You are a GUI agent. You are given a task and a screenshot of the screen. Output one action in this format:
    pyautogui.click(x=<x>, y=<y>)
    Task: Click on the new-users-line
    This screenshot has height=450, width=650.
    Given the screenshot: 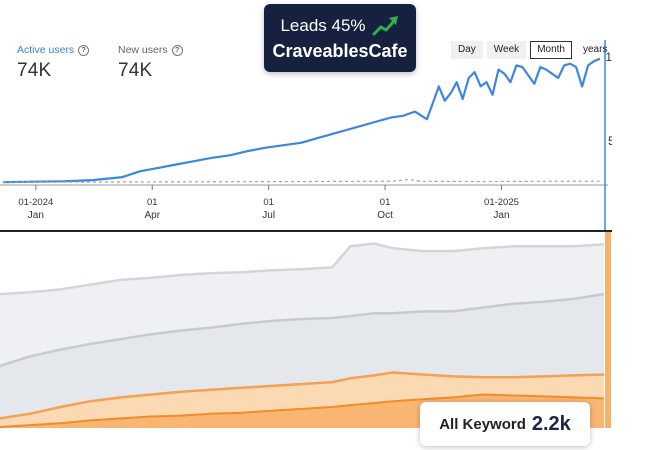 What is the action you would take?
    pyautogui.click(x=301, y=180)
    